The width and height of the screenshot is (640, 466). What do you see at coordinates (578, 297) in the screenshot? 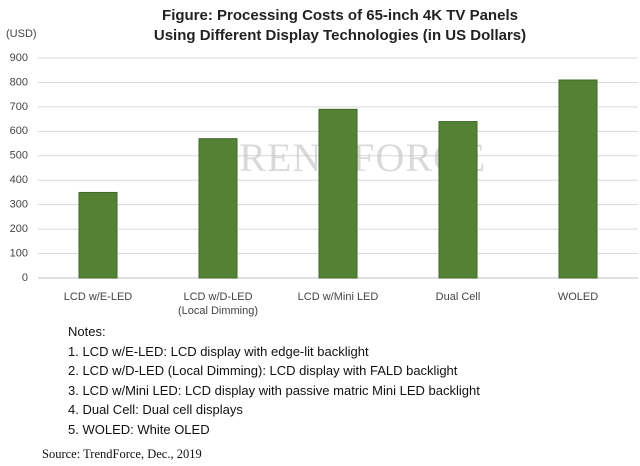
I see `x-tick-label: WOLED` at bounding box center [578, 297].